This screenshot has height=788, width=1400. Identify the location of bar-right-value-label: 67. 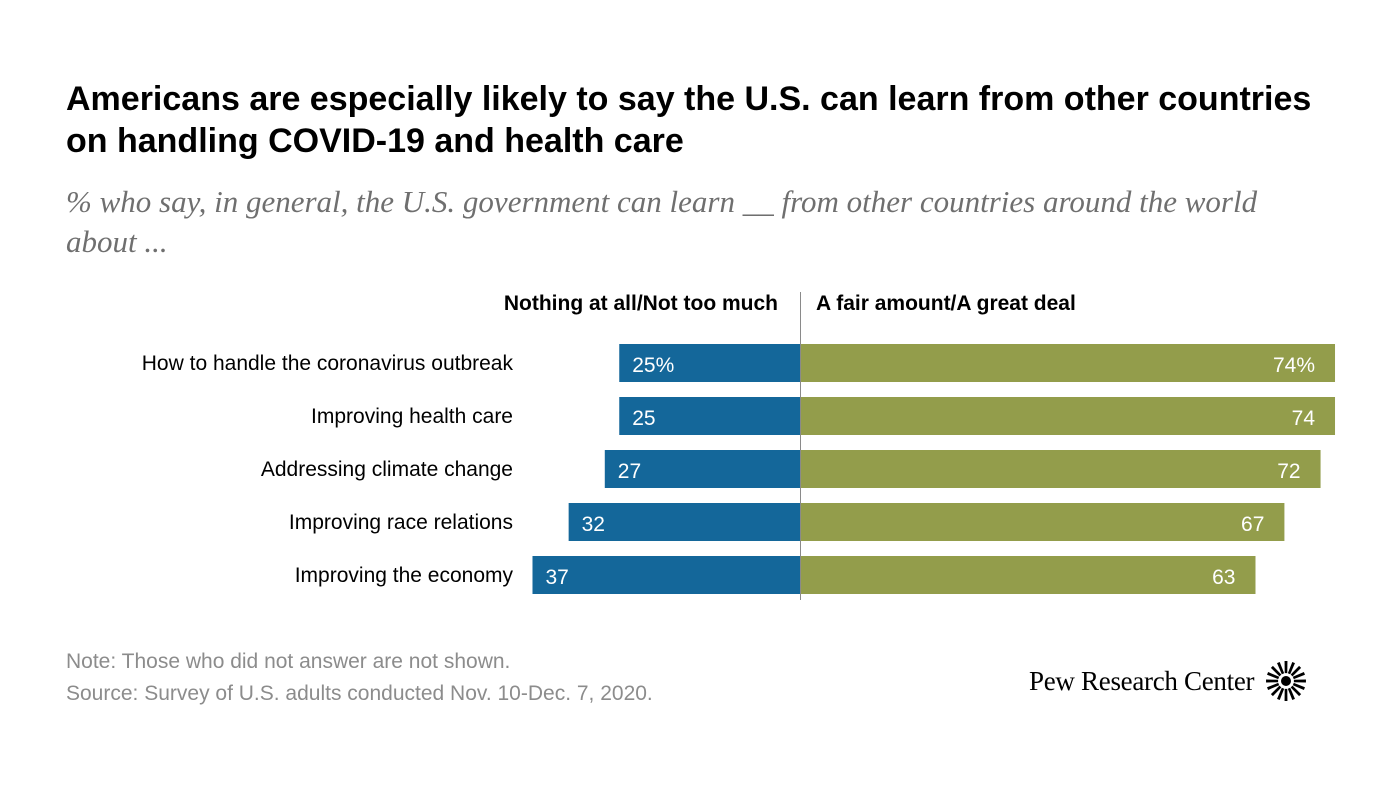
(1252, 524).